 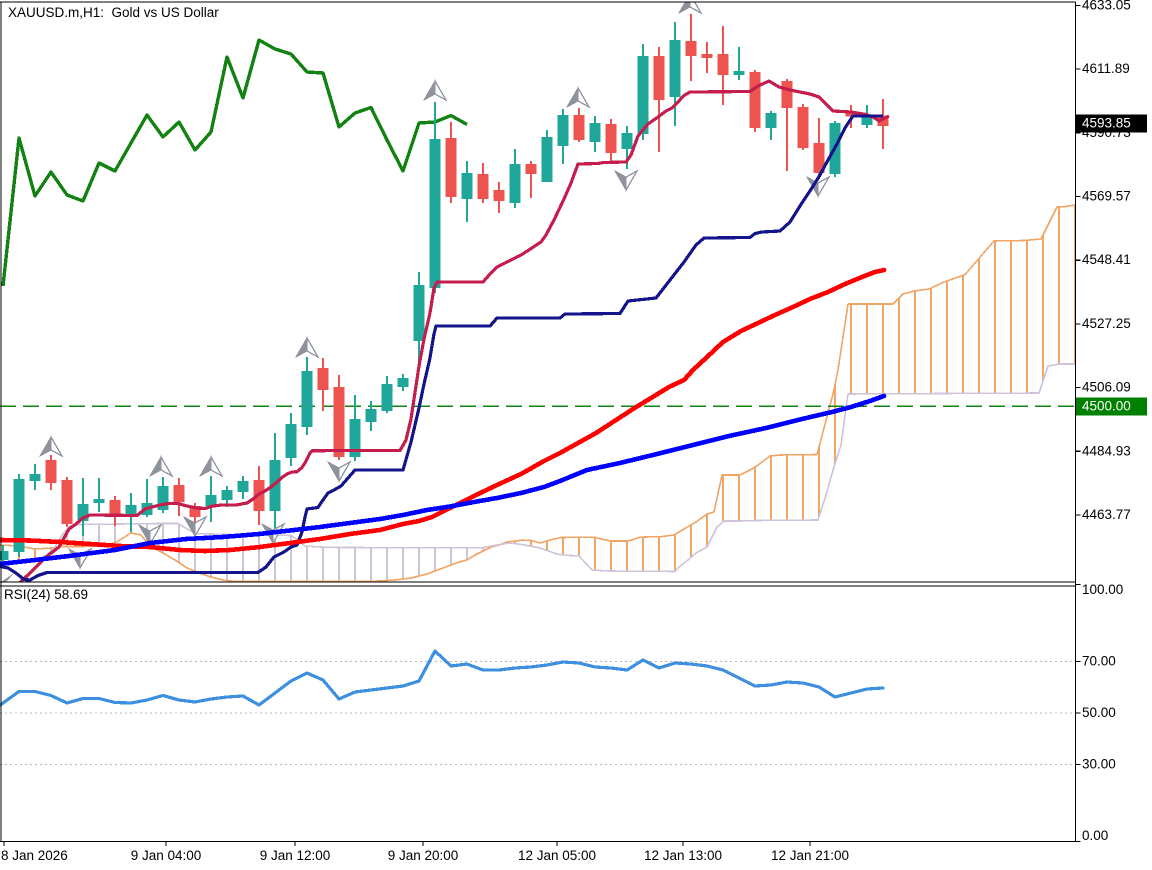 I want to click on svg-text: 0.00, so click(x=1095, y=835).